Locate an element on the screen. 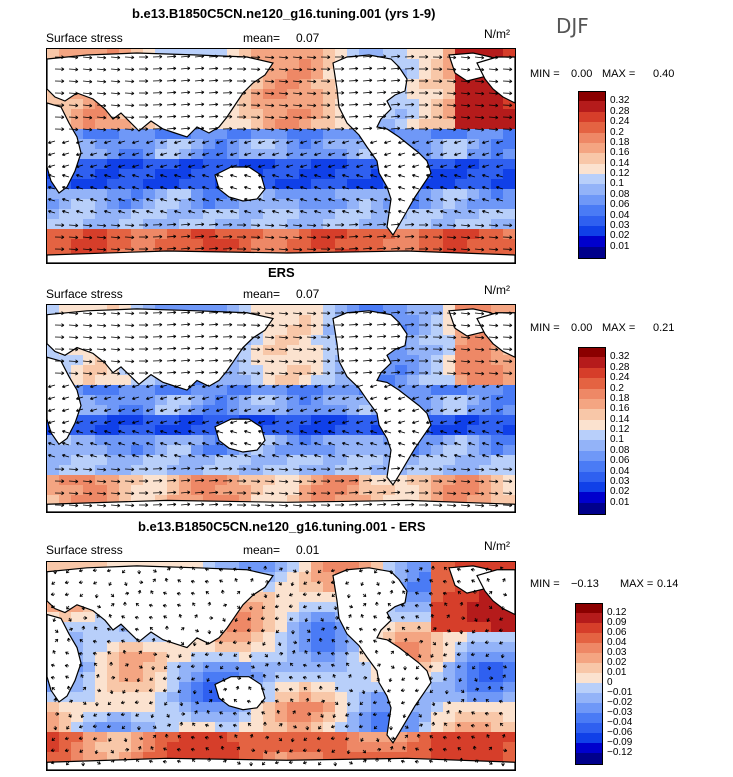 Image resolution: width=733 pixels, height=777 pixels. colorbar-tick-label: 0.03 is located at coordinates (620, 481).